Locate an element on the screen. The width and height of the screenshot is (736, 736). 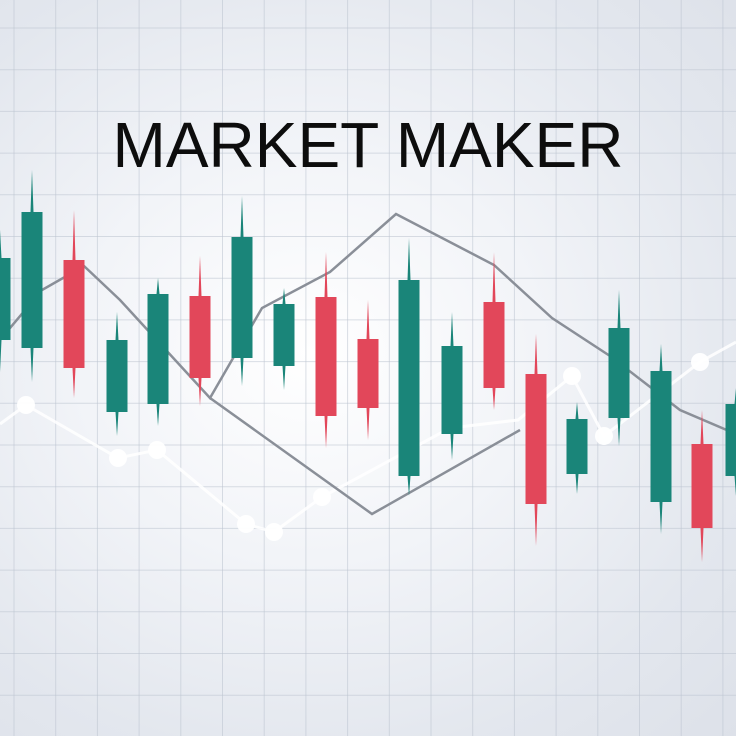
dark-trend-path-lower is located at coordinates (365, 456).